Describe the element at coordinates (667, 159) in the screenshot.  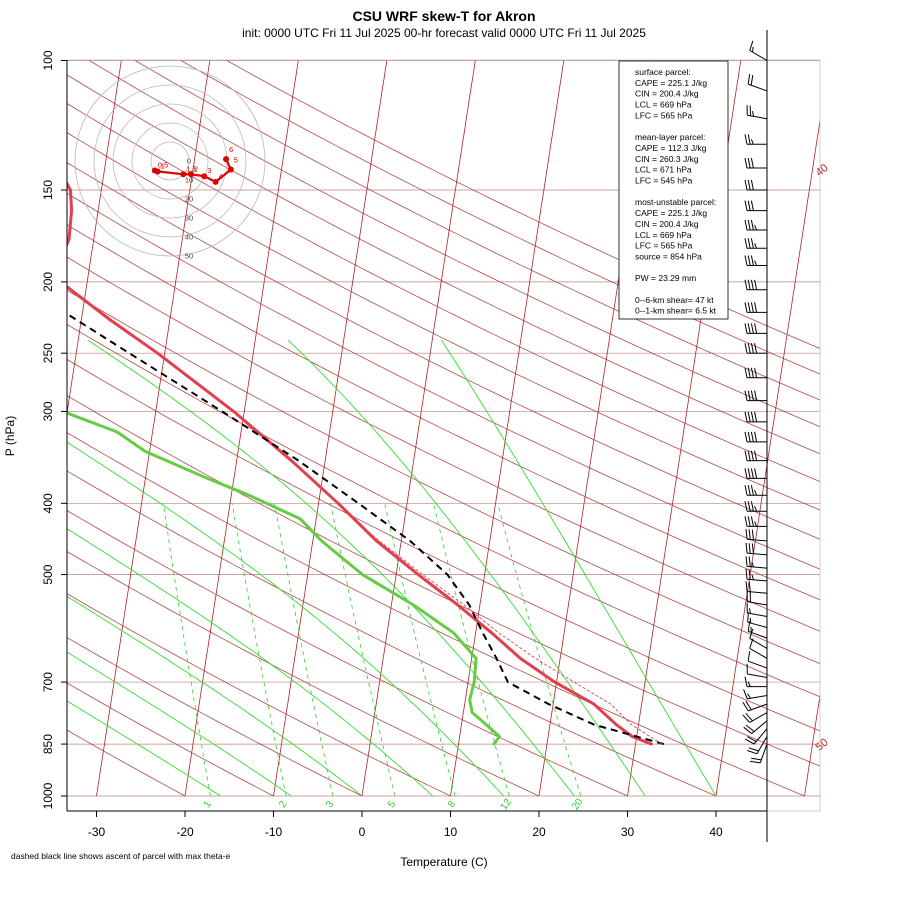
I see `info-line: CIN = 260.3 J/kg` at that location.